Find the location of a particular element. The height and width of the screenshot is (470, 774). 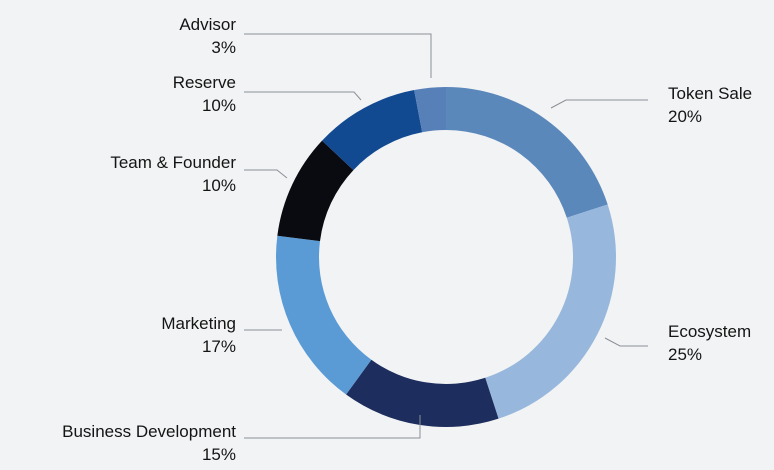

label-name: Token Sale is located at coordinates (710, 93).